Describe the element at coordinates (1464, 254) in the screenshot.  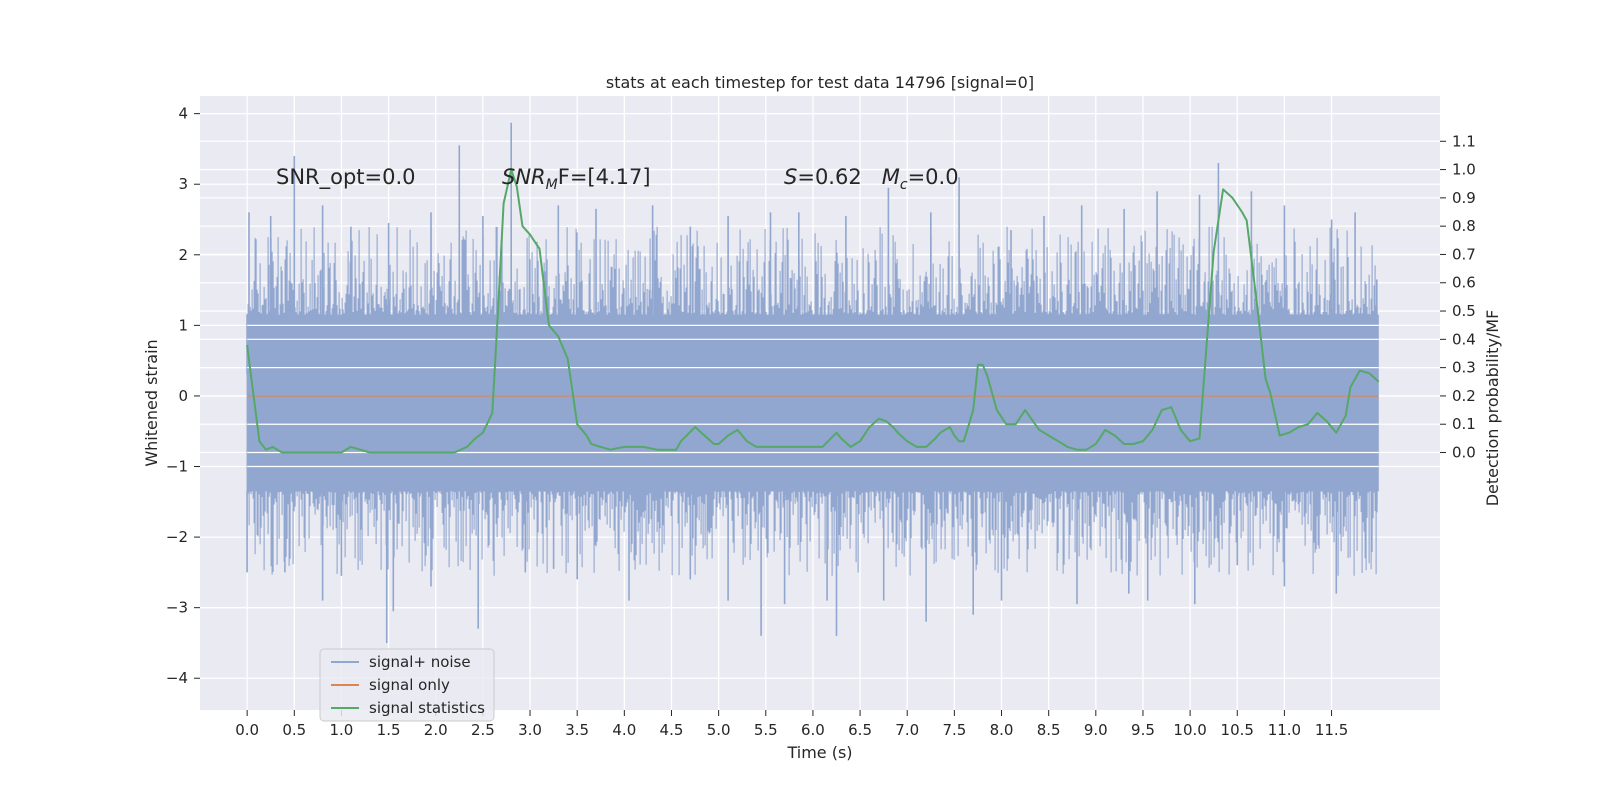
I see `right-tick-label: 0.7` at that location.